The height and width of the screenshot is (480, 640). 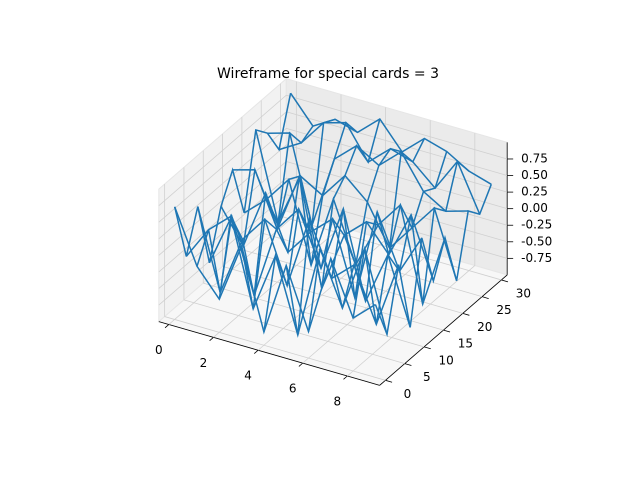 I want to click on y-tick-label: 20, so click(x=484, y=327).